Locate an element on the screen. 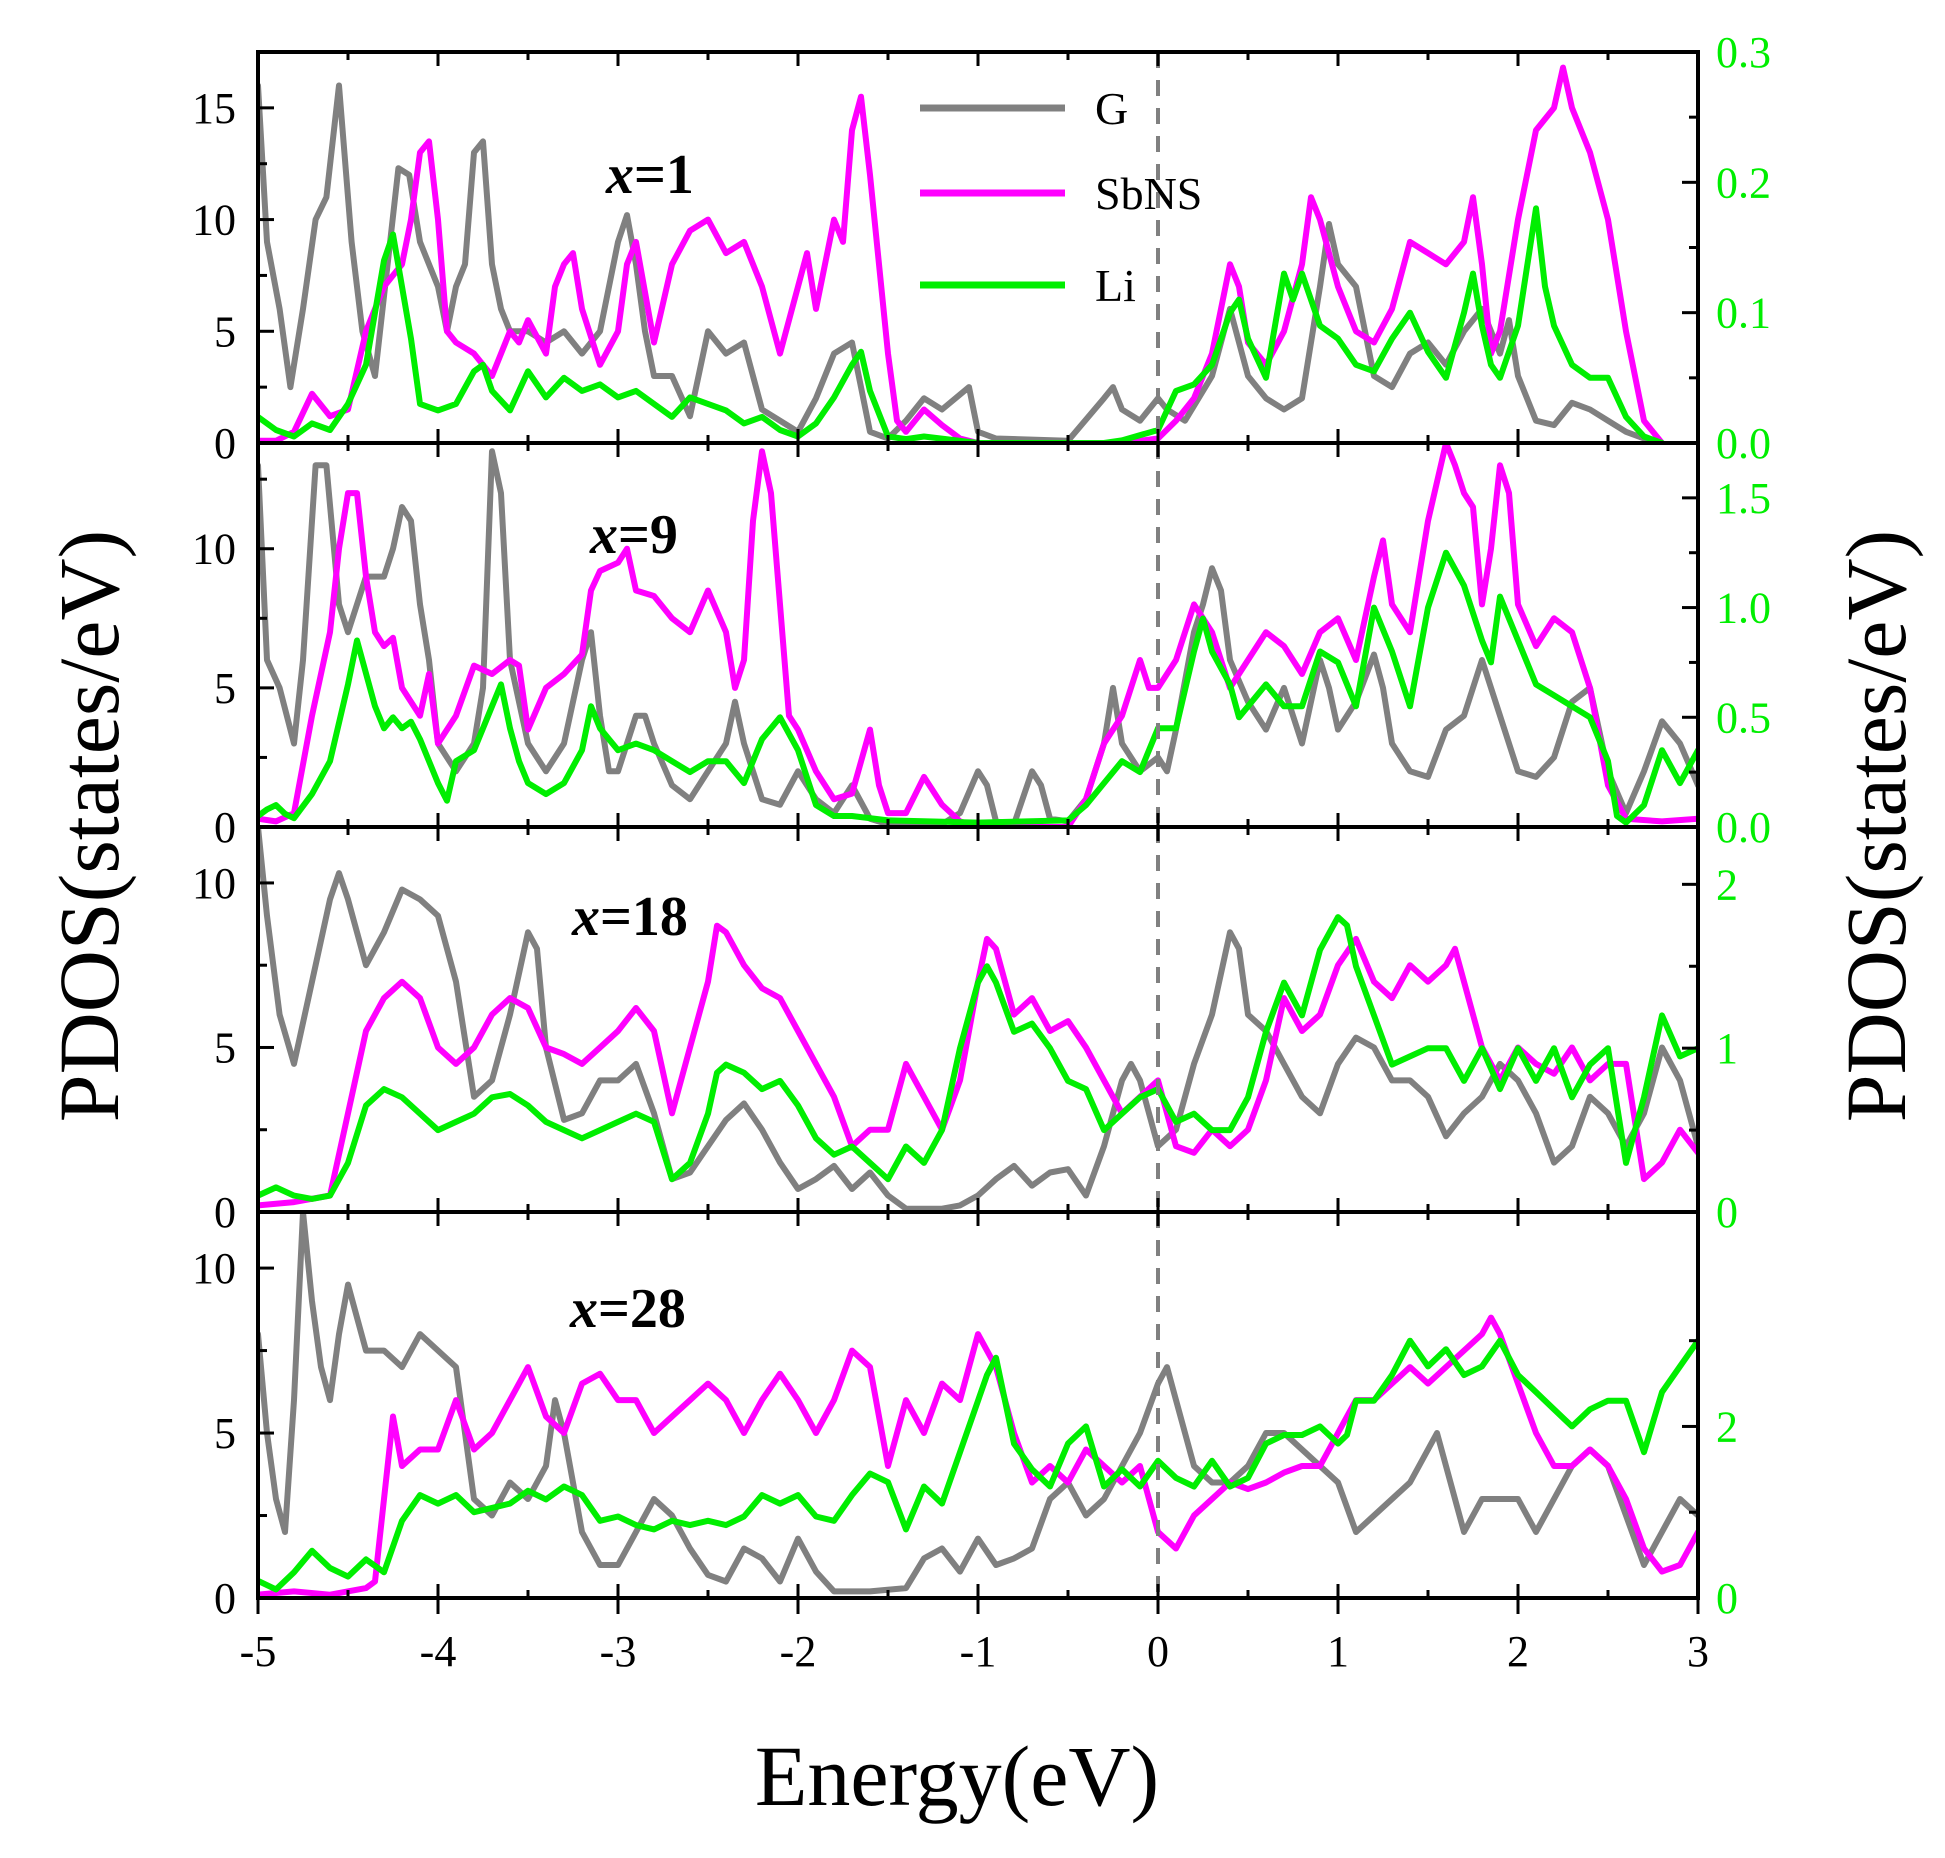 The height and width of the screenshot is (1858, 1945). x-tick-label: 3 is located at coordinates (1698, 1651).